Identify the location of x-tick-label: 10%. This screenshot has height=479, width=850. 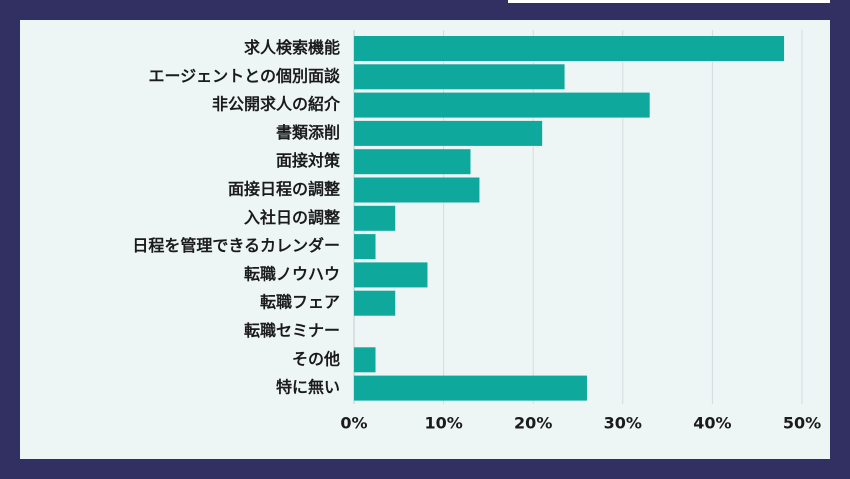
(443, 423).